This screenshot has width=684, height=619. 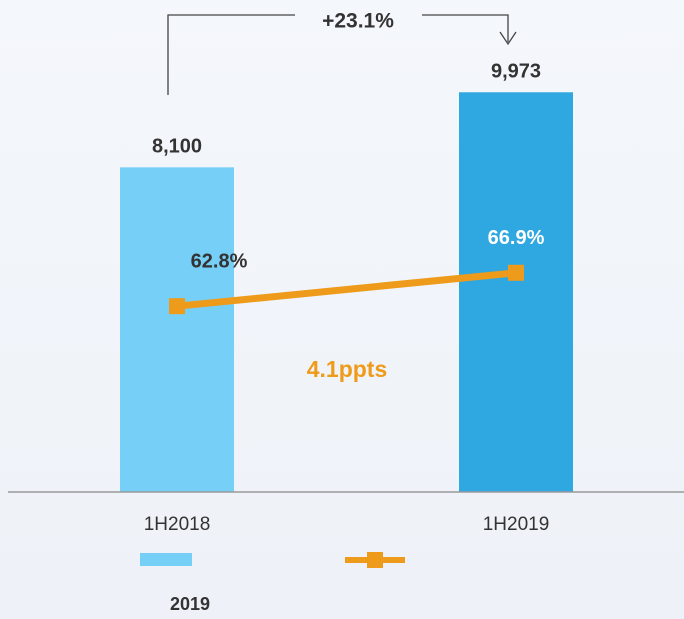 I want to click on bar-value-label: 8,100, so click(x=177, y=147).